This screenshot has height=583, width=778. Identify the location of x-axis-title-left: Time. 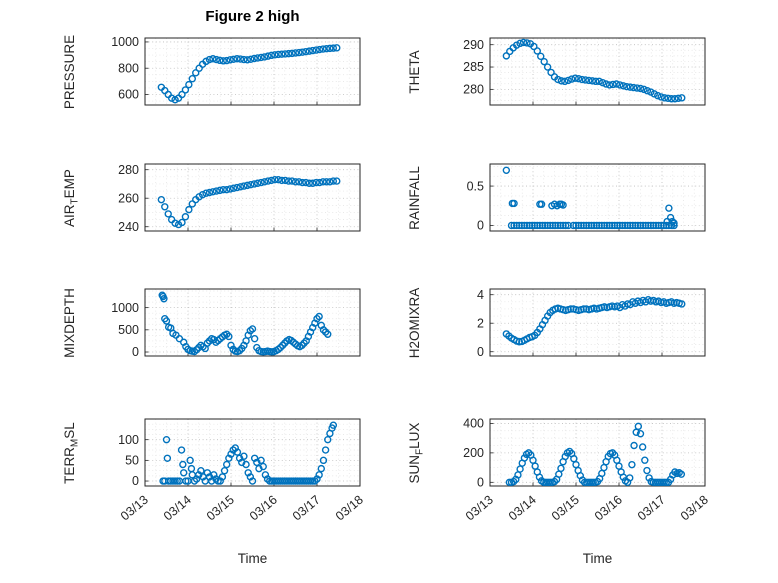
(252, 558).